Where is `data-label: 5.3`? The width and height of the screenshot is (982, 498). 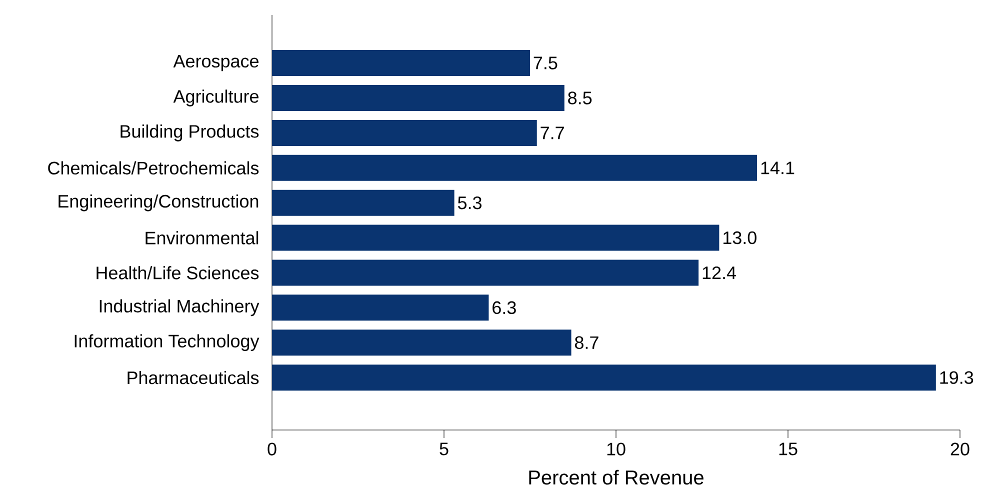 data-label: 5.3 is located at coordinates (470, 203).